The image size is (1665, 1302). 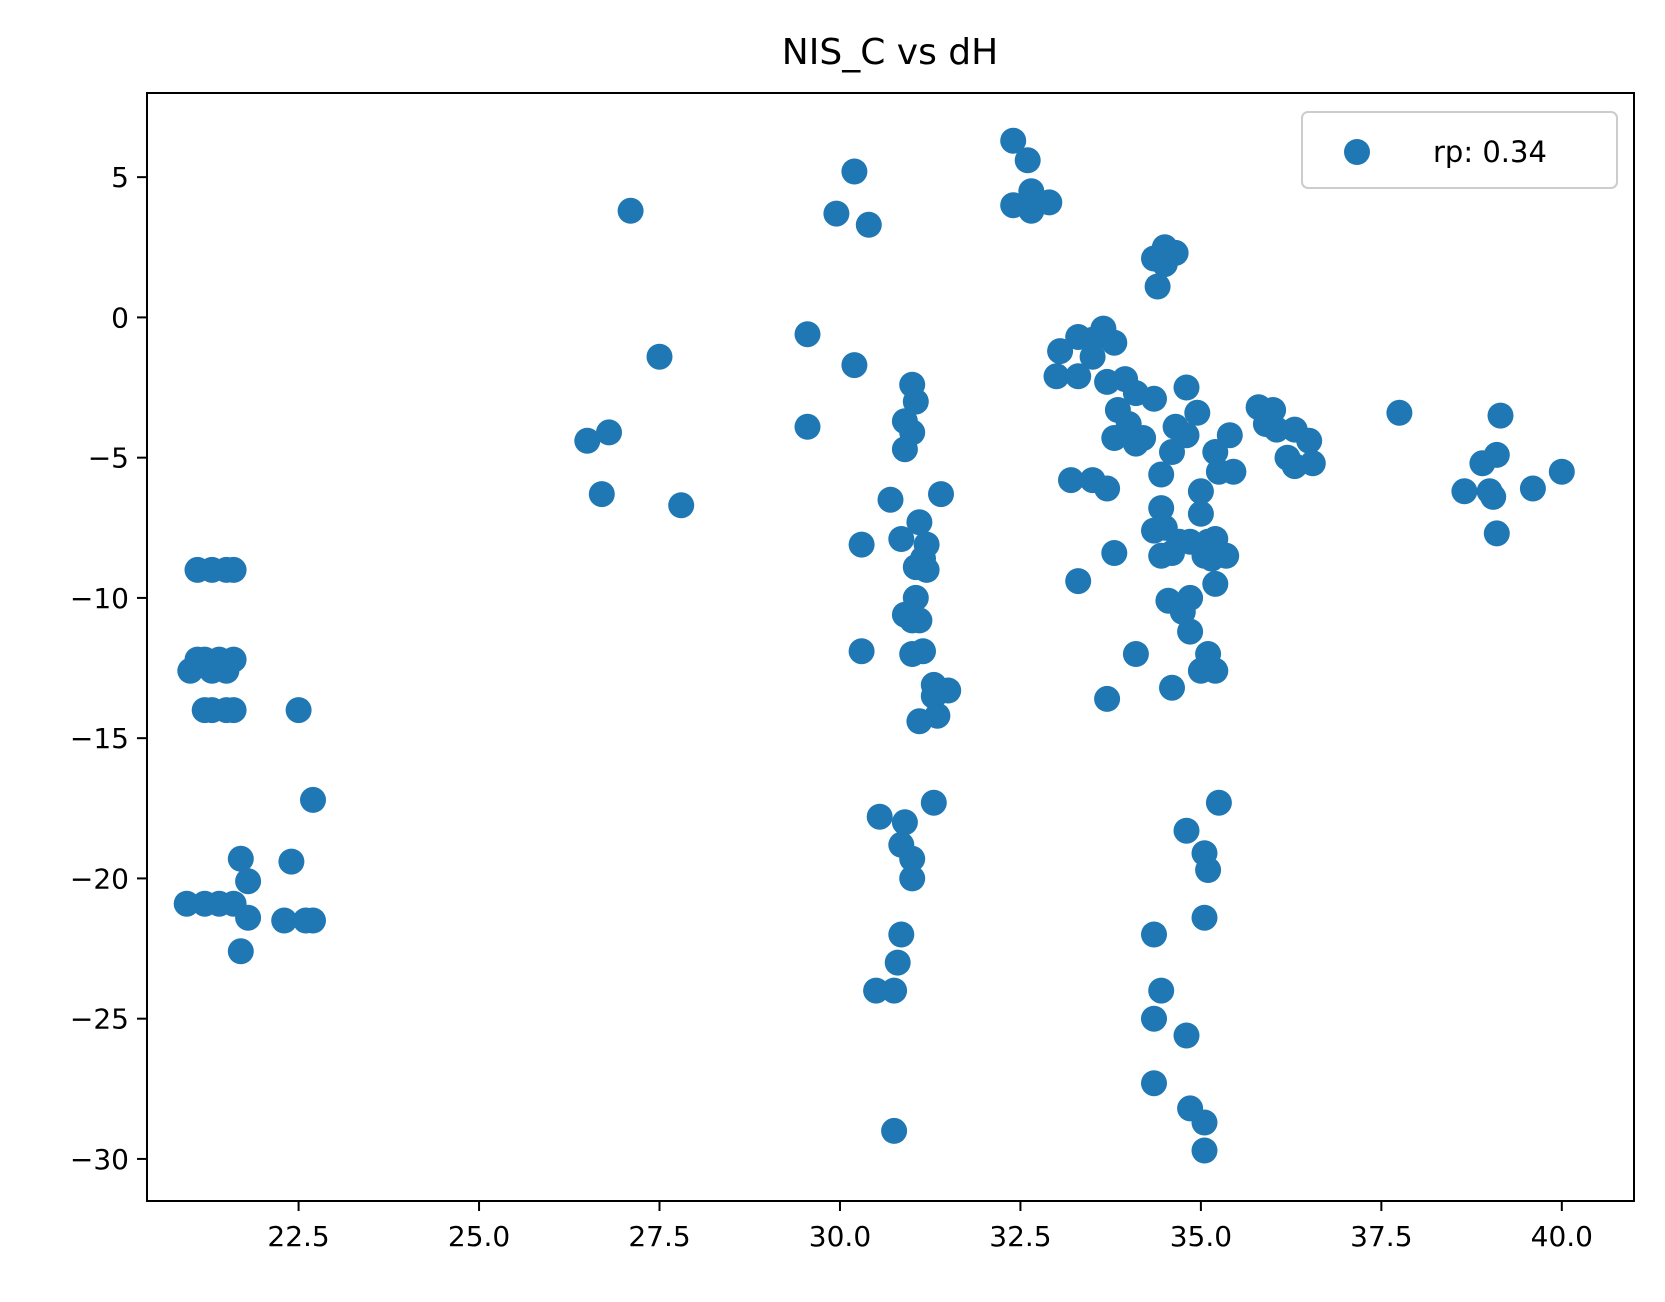 What do you see at coordinates (99, 878) in the screenshot?
I see `y-tick-label: −20` at bounding box center [99, 878].